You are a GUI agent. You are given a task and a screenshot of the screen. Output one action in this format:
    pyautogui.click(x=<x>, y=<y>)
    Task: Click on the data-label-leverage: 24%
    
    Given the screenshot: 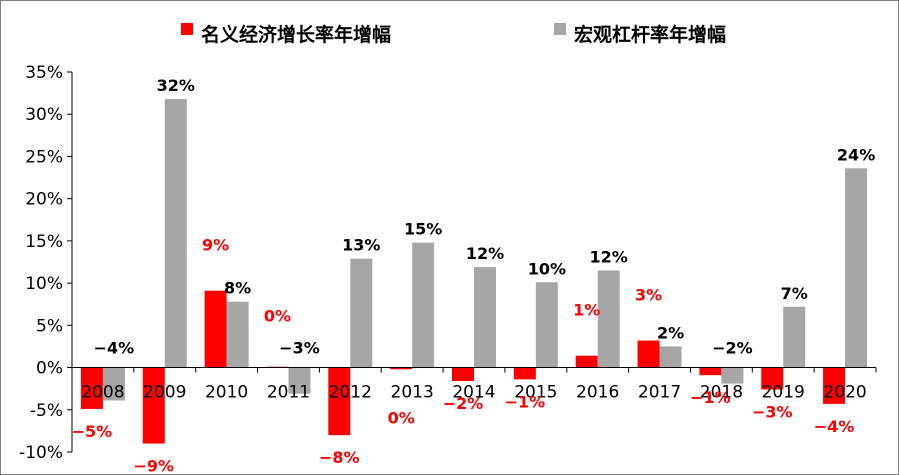 What is the action you would take?
    pyautogui.click(x=856, y=154)
    